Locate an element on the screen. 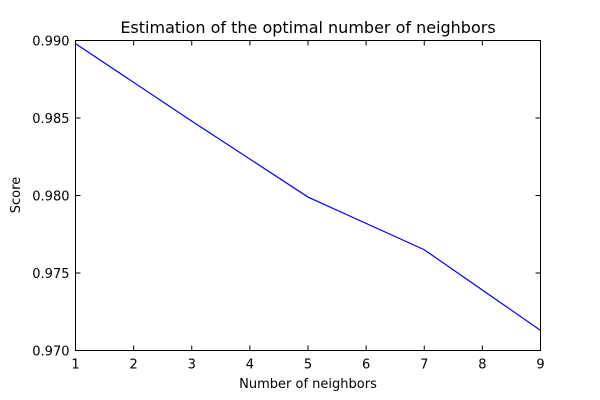 This screenshot has height=400, width=600. x-tick-label: 2 is located at coordinates (133, 365).